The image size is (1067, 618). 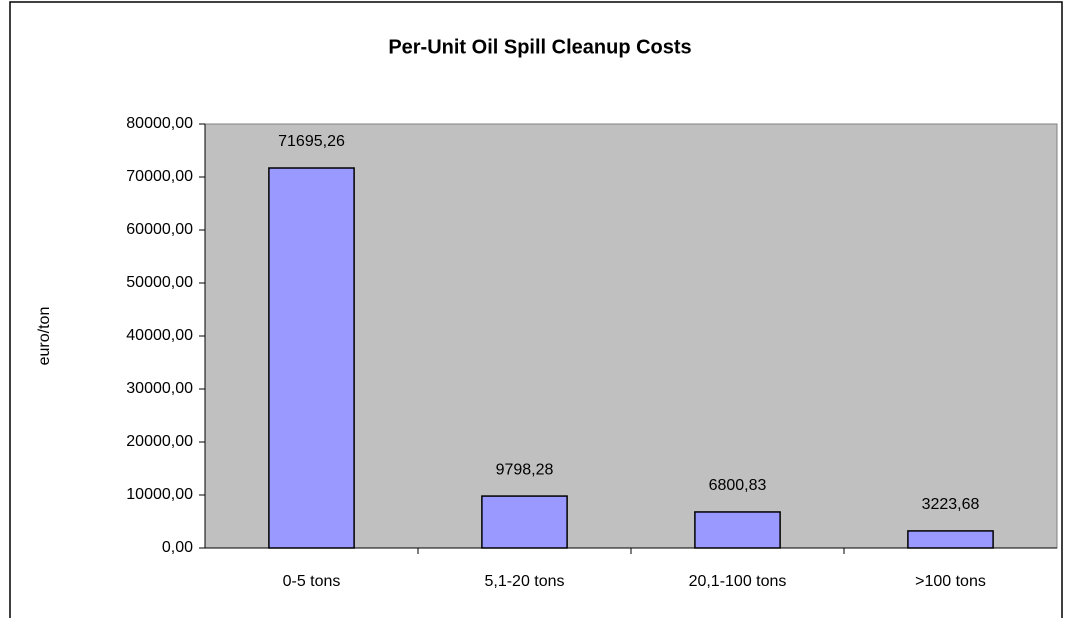 I want to click on chart-title: Per-Unit Oil Spill Cleanup Costs, so click(x=539, y=47).